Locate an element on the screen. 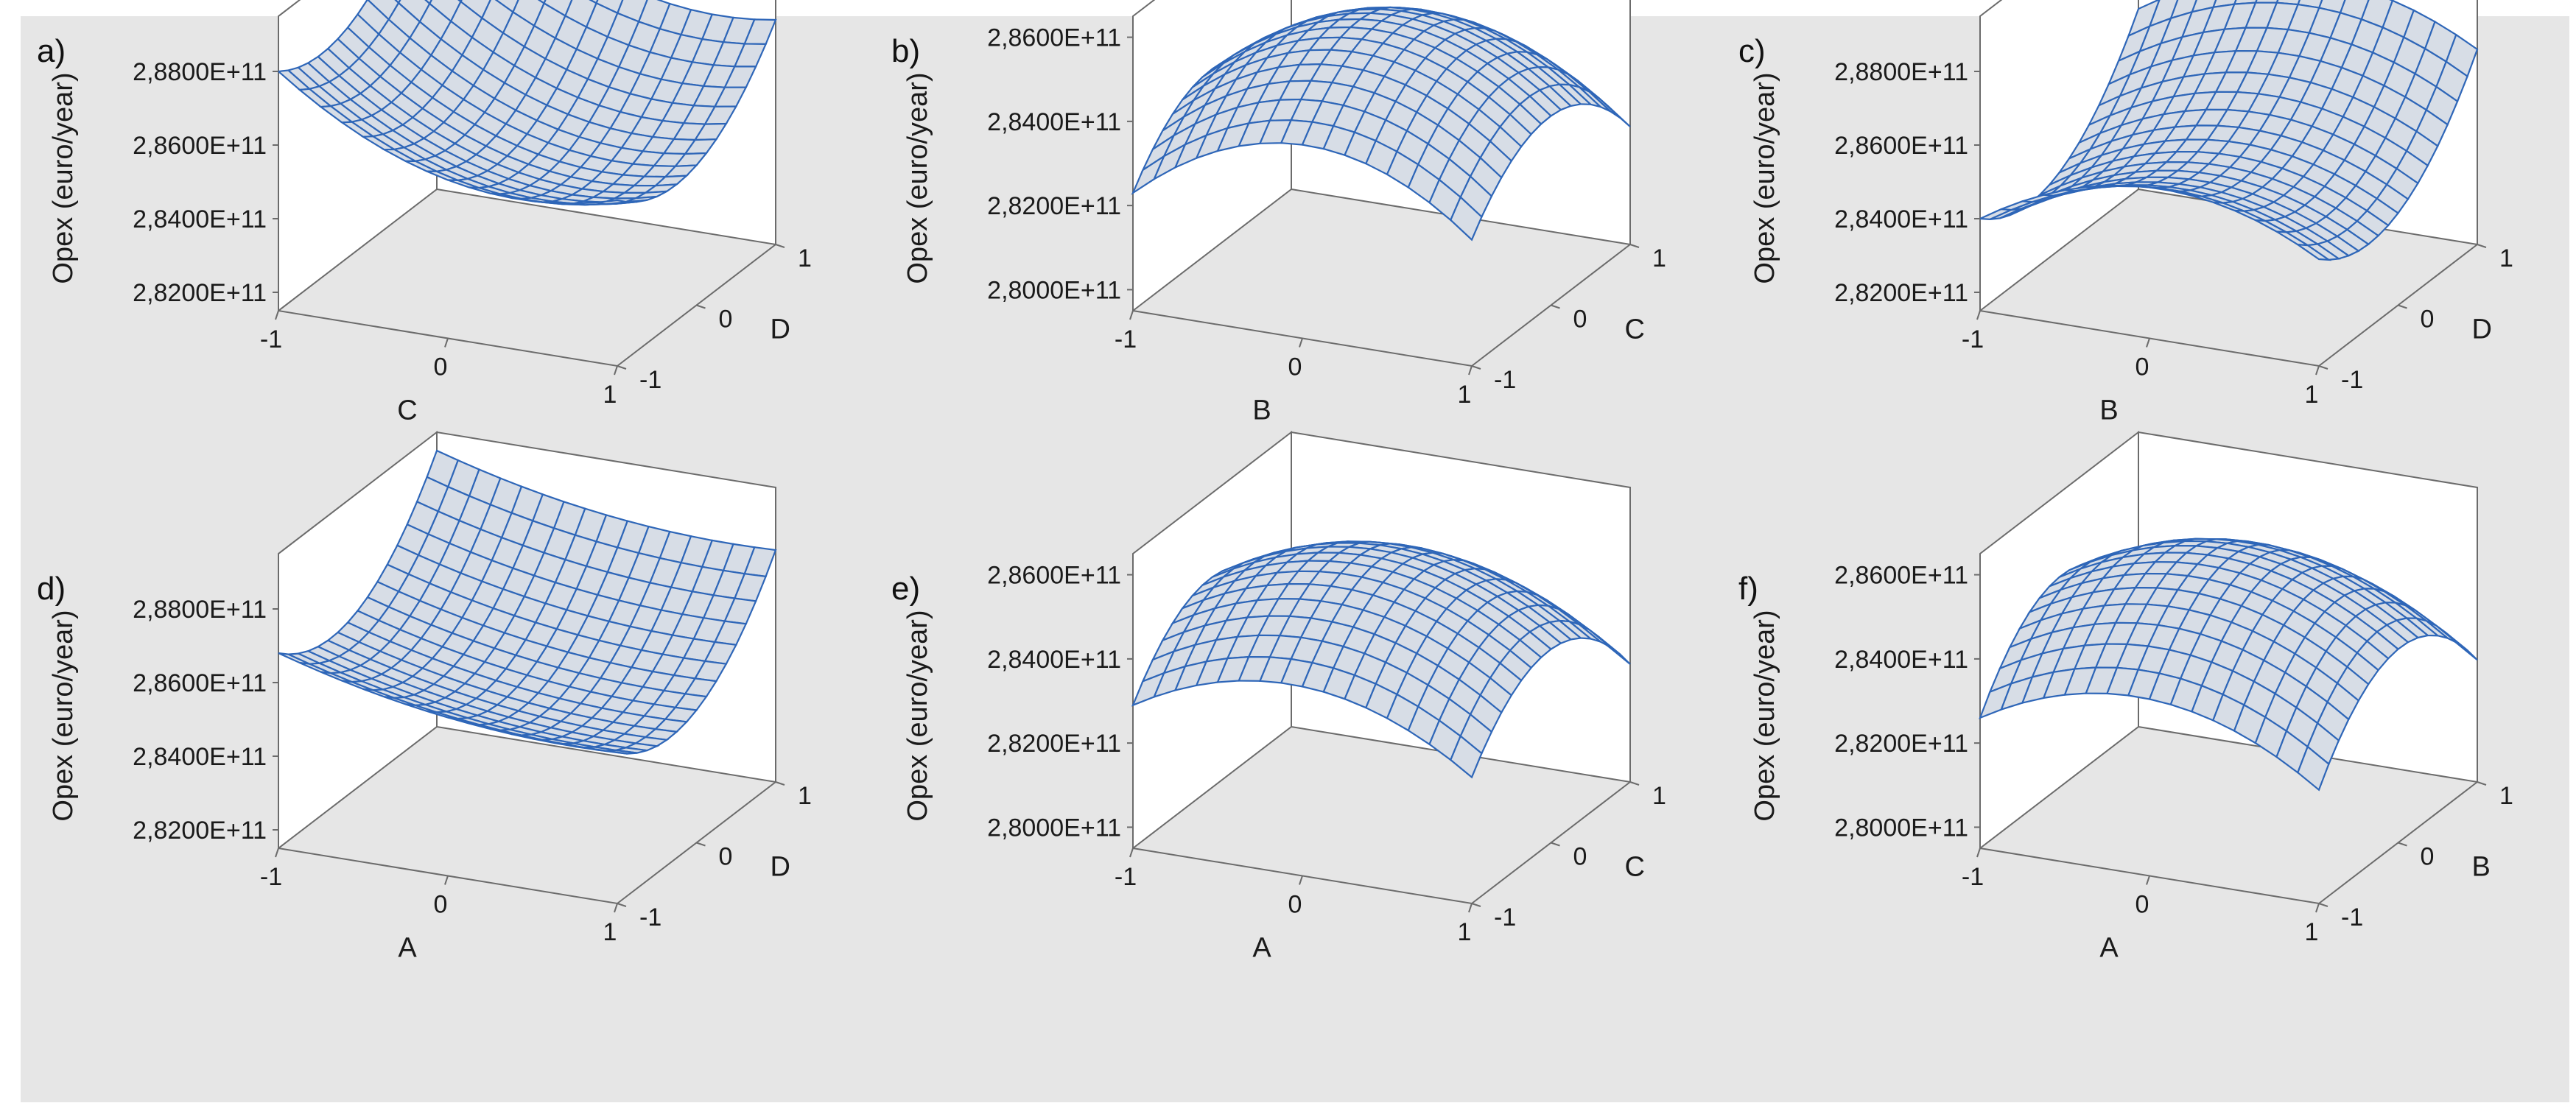 The image size is (2576, 1117). z-axis-title: Opex (euro/year) is located at coordinates (64, 178).